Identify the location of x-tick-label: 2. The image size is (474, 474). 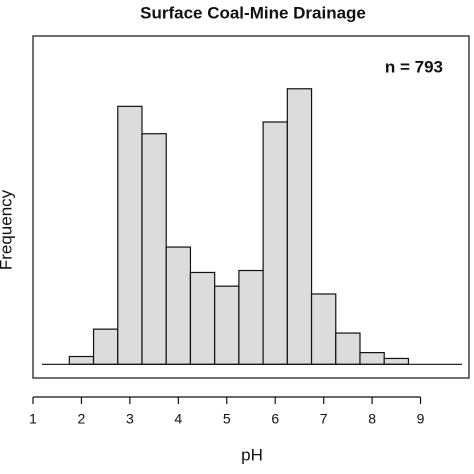
(82, 419).